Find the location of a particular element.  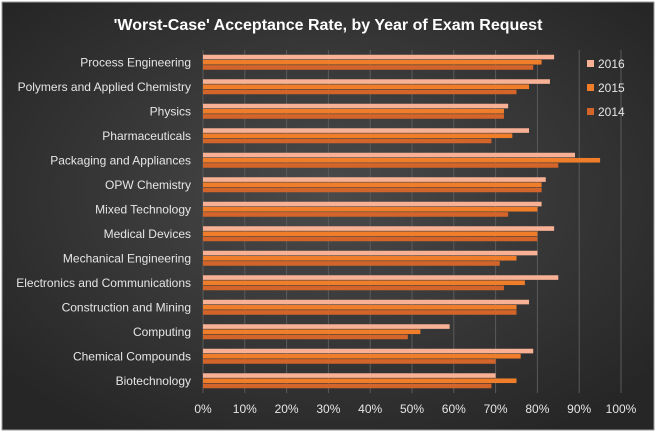

x-tick-label: 100% is located at coordinates (621, 409).